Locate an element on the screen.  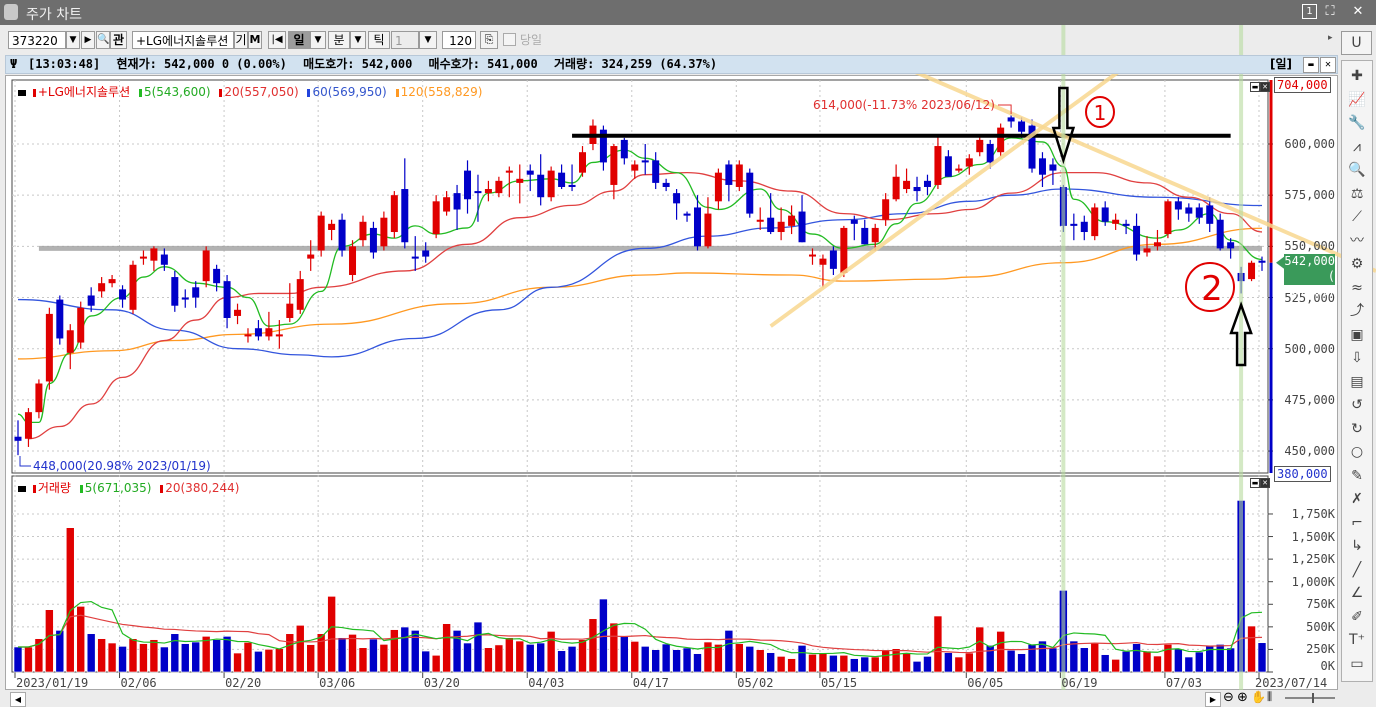
code-dropdown-button: ▼ is located at coordinates (73, 40).